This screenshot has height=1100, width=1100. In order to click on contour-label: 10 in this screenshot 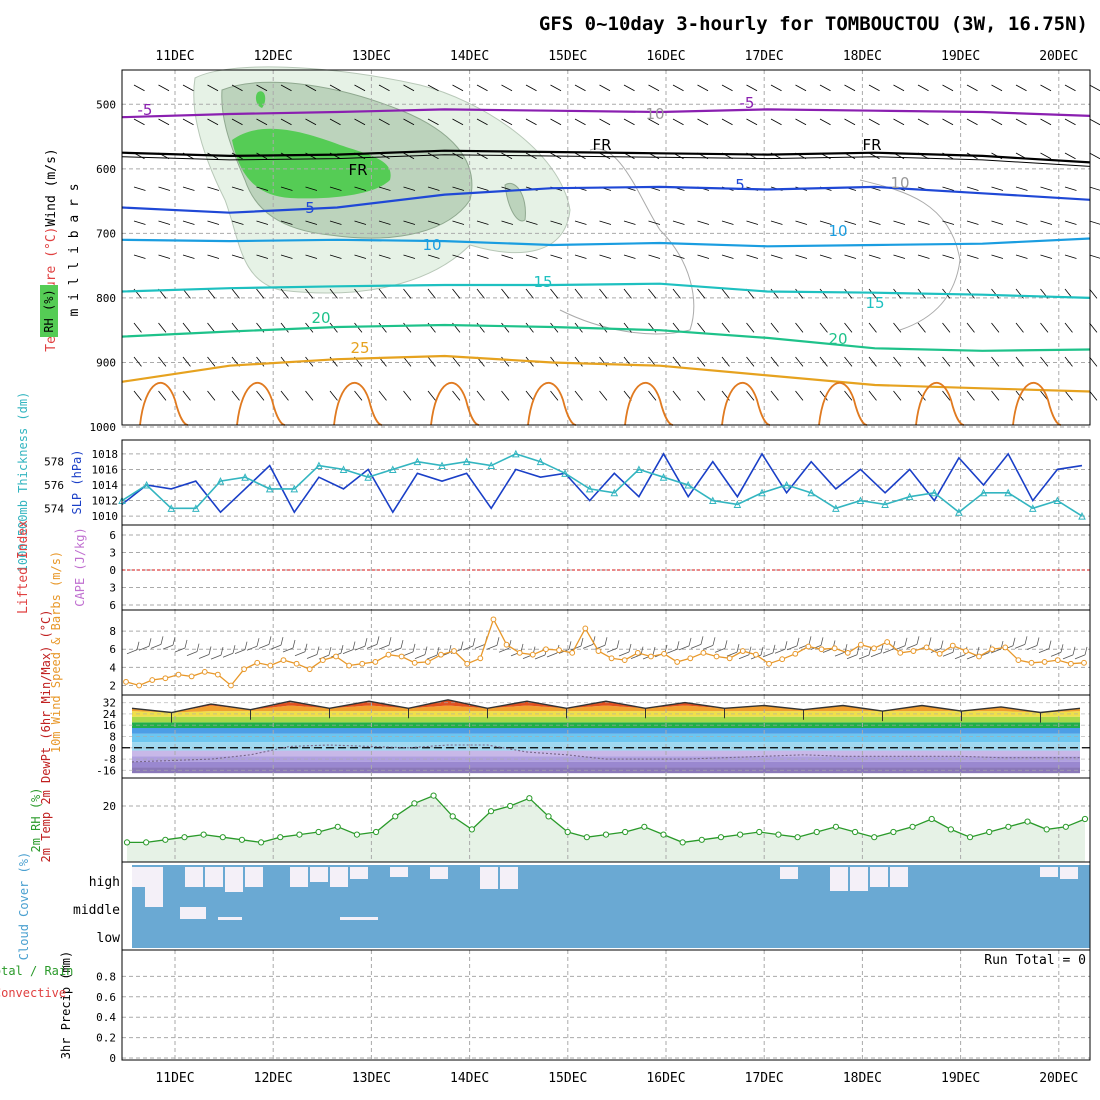, I will do `click(431, 245)`.